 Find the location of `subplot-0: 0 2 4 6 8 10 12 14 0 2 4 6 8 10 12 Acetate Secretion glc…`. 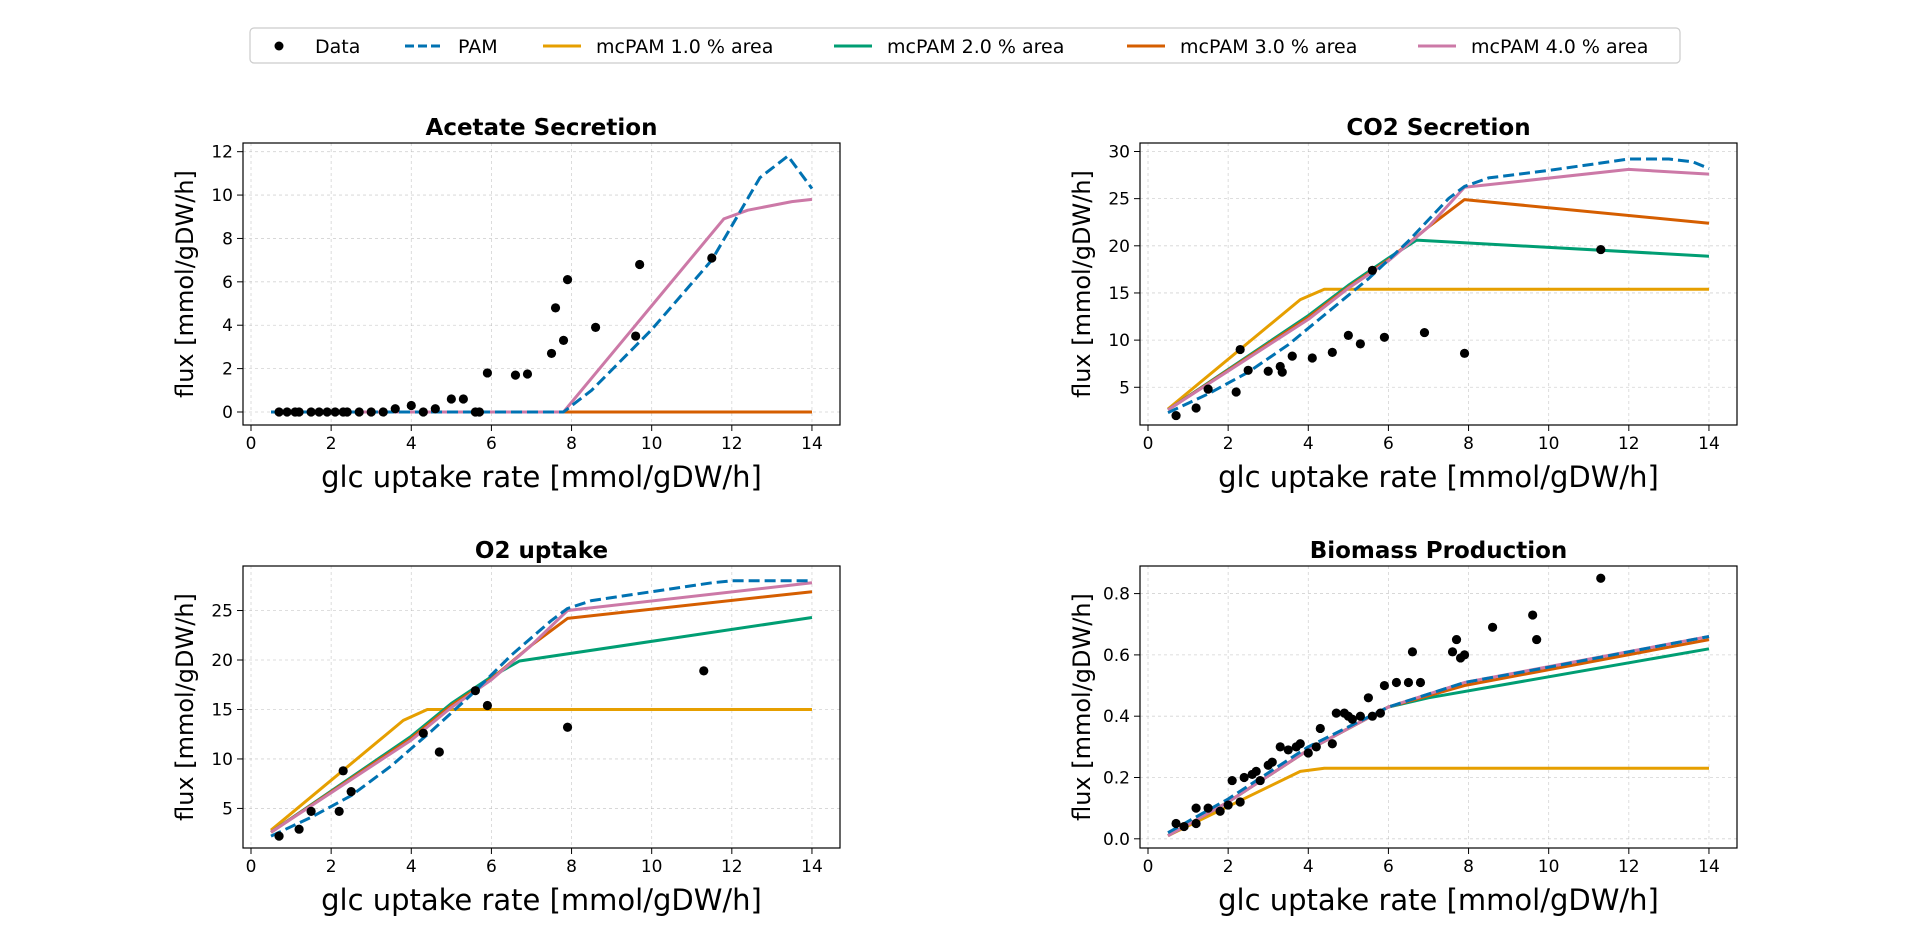

subplot-0: 0 2 4 6 8 10 12 14 0 2 4 6 8 10 12 Acetate Secretion glc… is located at coordinates (506, 304).